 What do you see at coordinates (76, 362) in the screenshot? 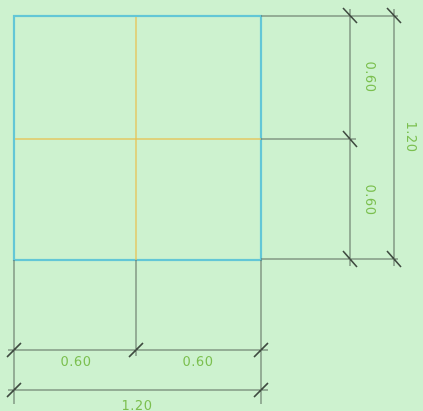
I see `dimension-label-bottom-left: 0.60` at bounding box center [76, 362].